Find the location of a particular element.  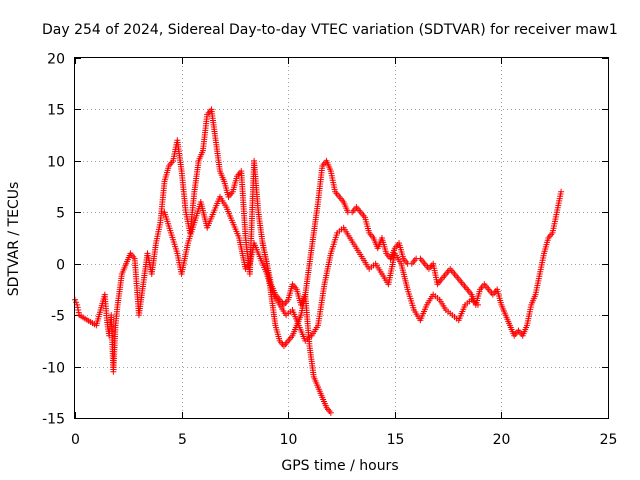

y-tick-label: 10 is located at coordinates (56, 163).